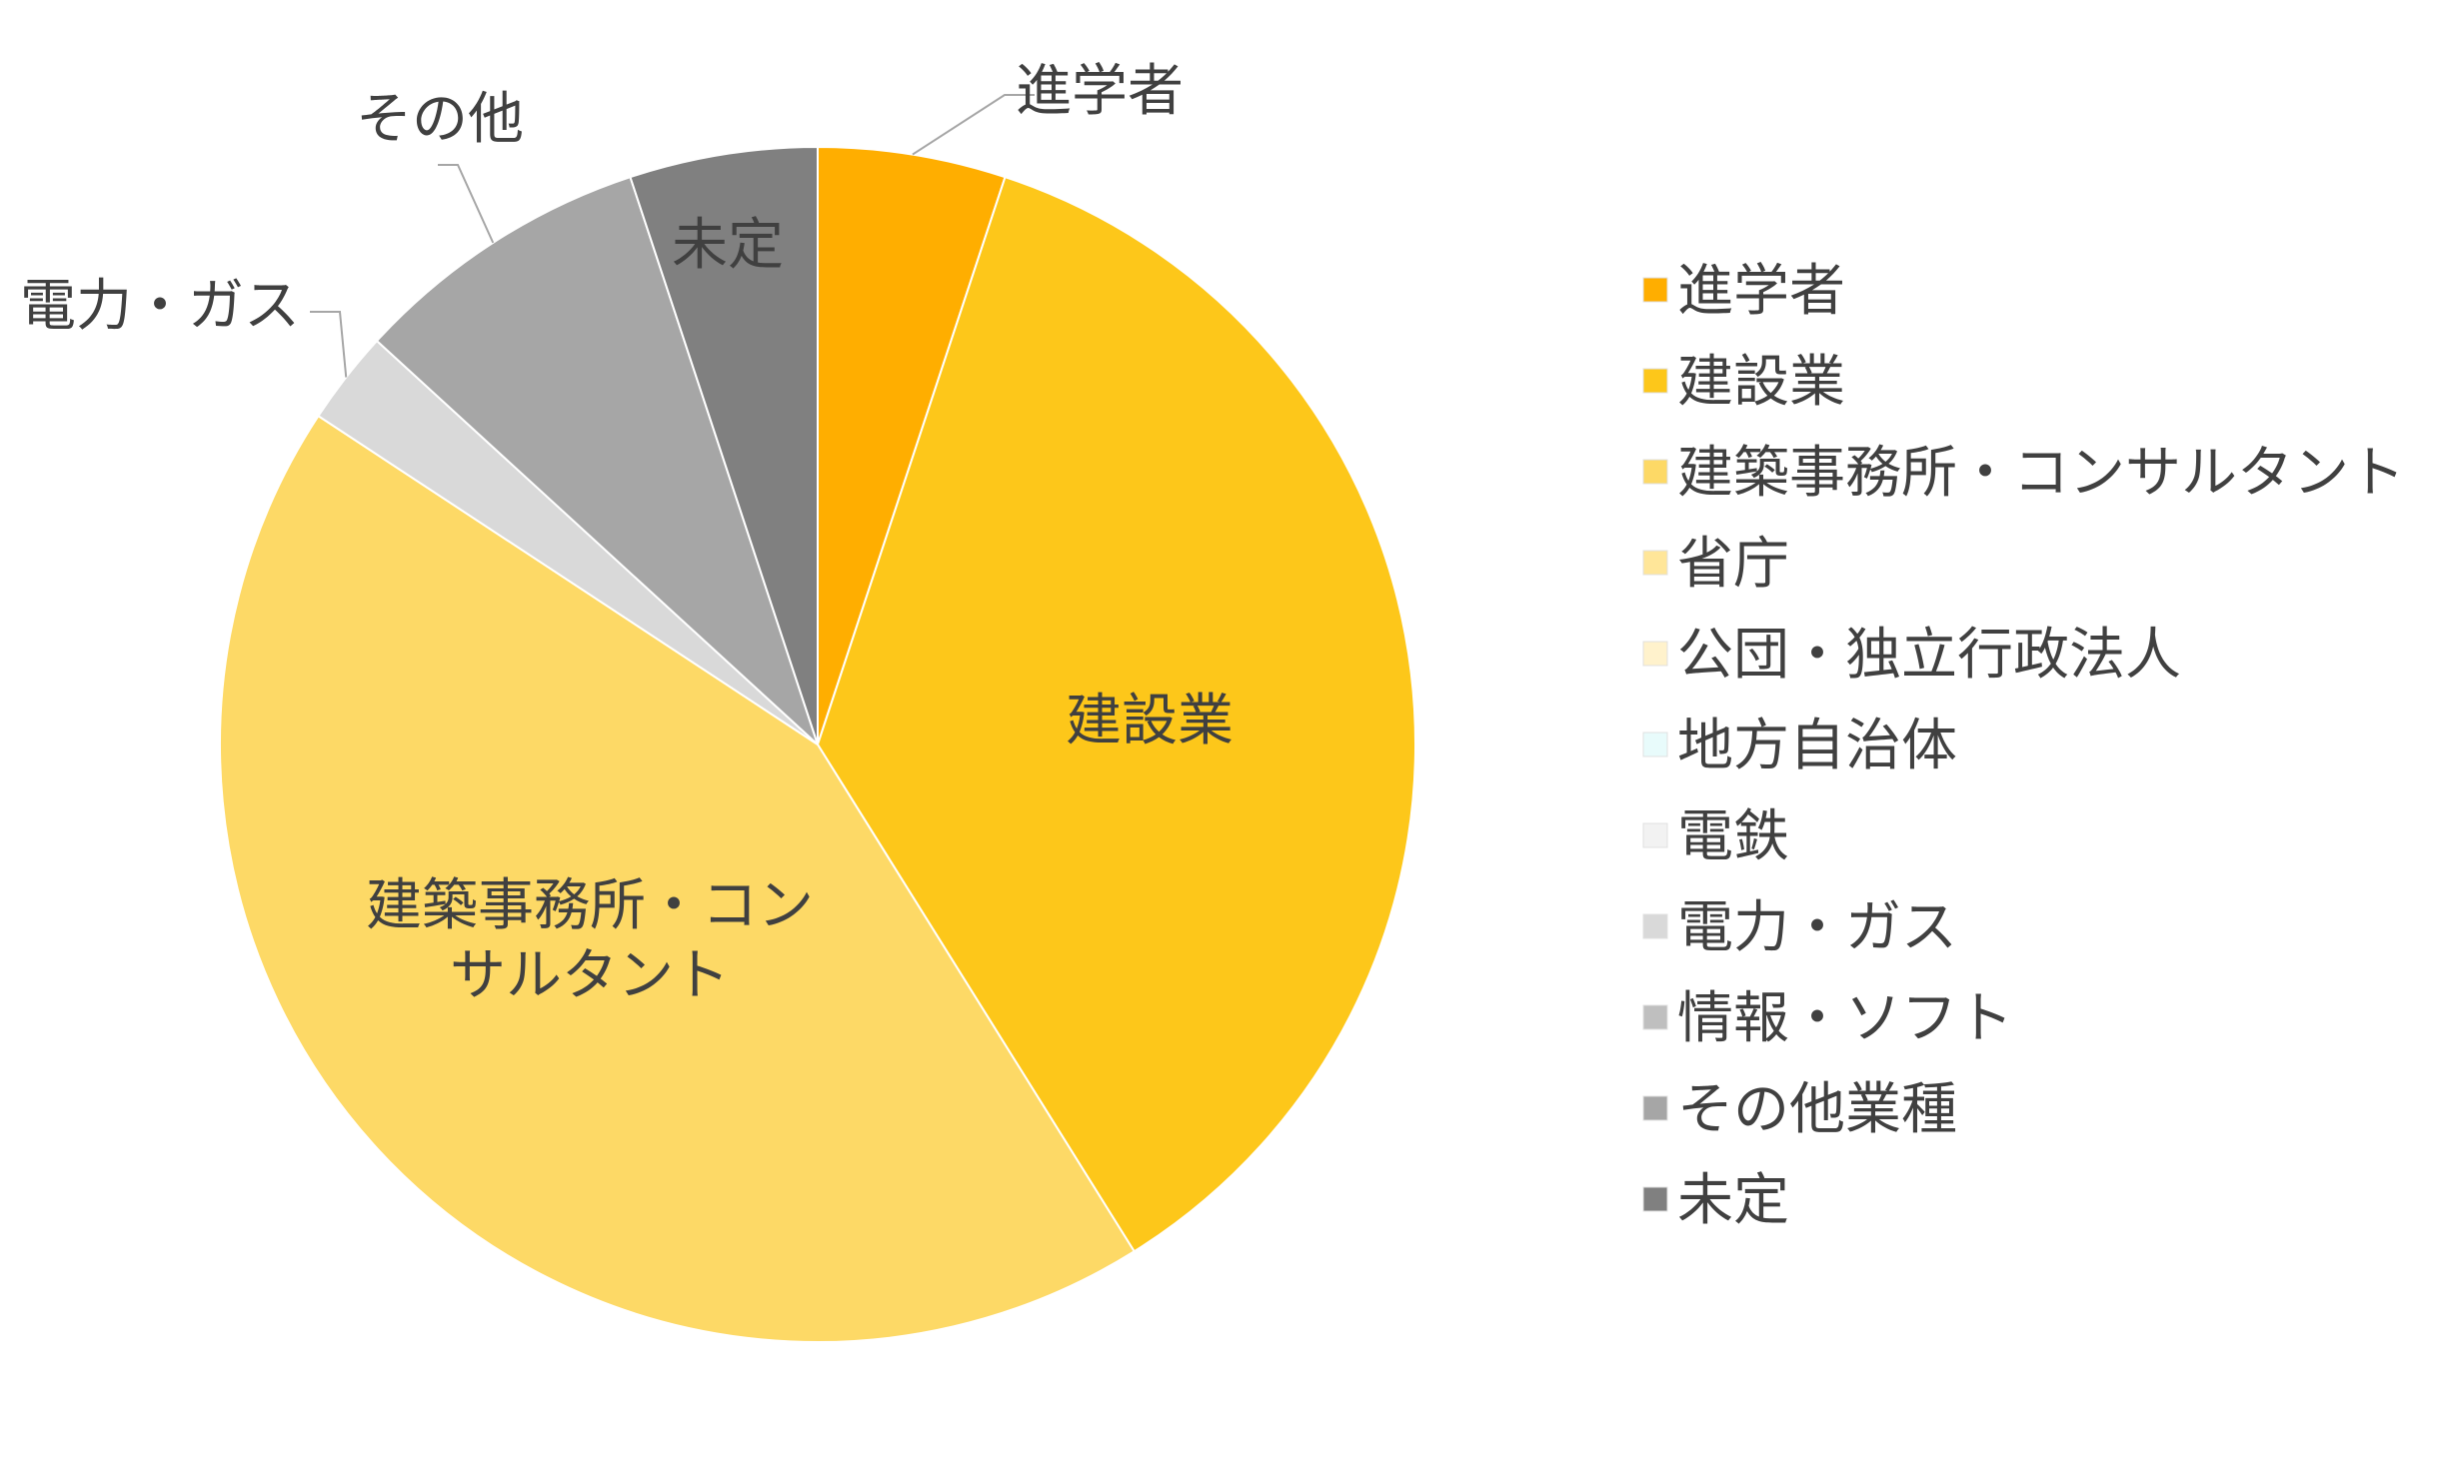  I want to click on slice-label-4: その他, so click(440, 119).